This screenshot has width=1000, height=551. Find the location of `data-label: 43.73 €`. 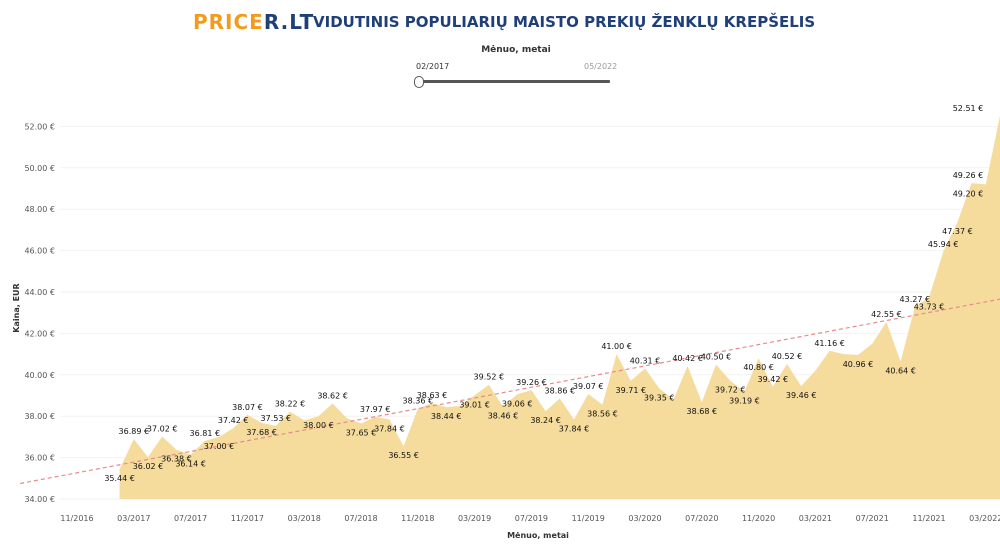

data-label: 43.73 € is located at coordinates (929, 307).